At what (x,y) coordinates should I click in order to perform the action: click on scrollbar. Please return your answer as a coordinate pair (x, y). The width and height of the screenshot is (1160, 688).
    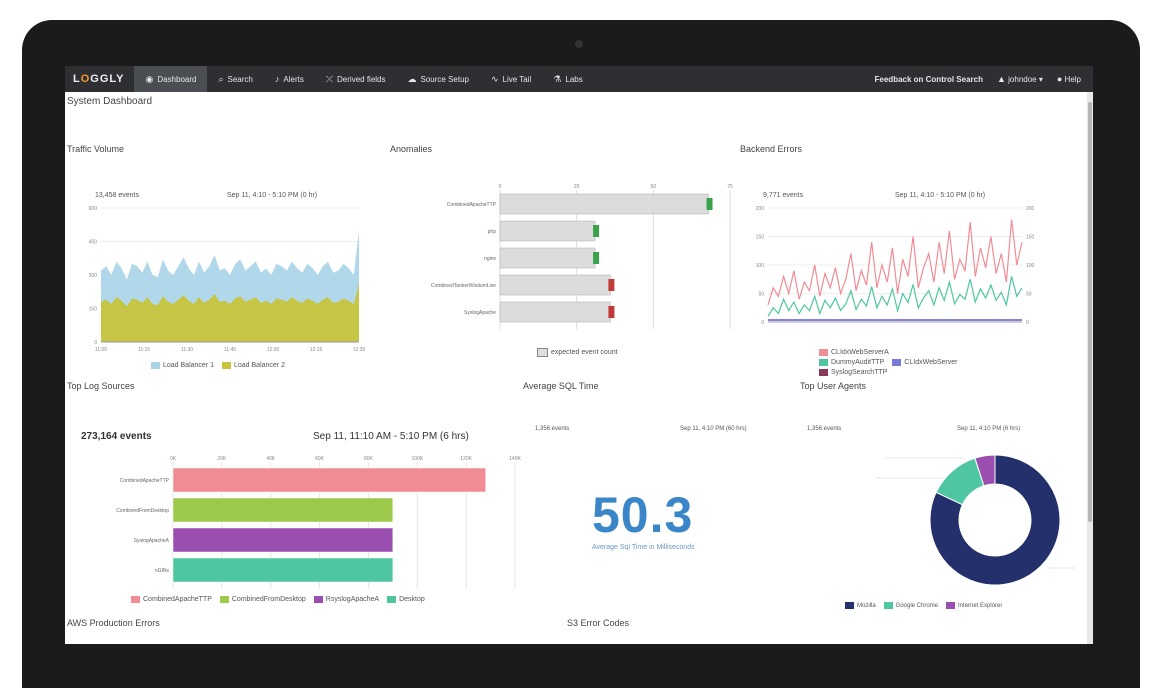
    Looking at the image, I should click on (1090, 368).